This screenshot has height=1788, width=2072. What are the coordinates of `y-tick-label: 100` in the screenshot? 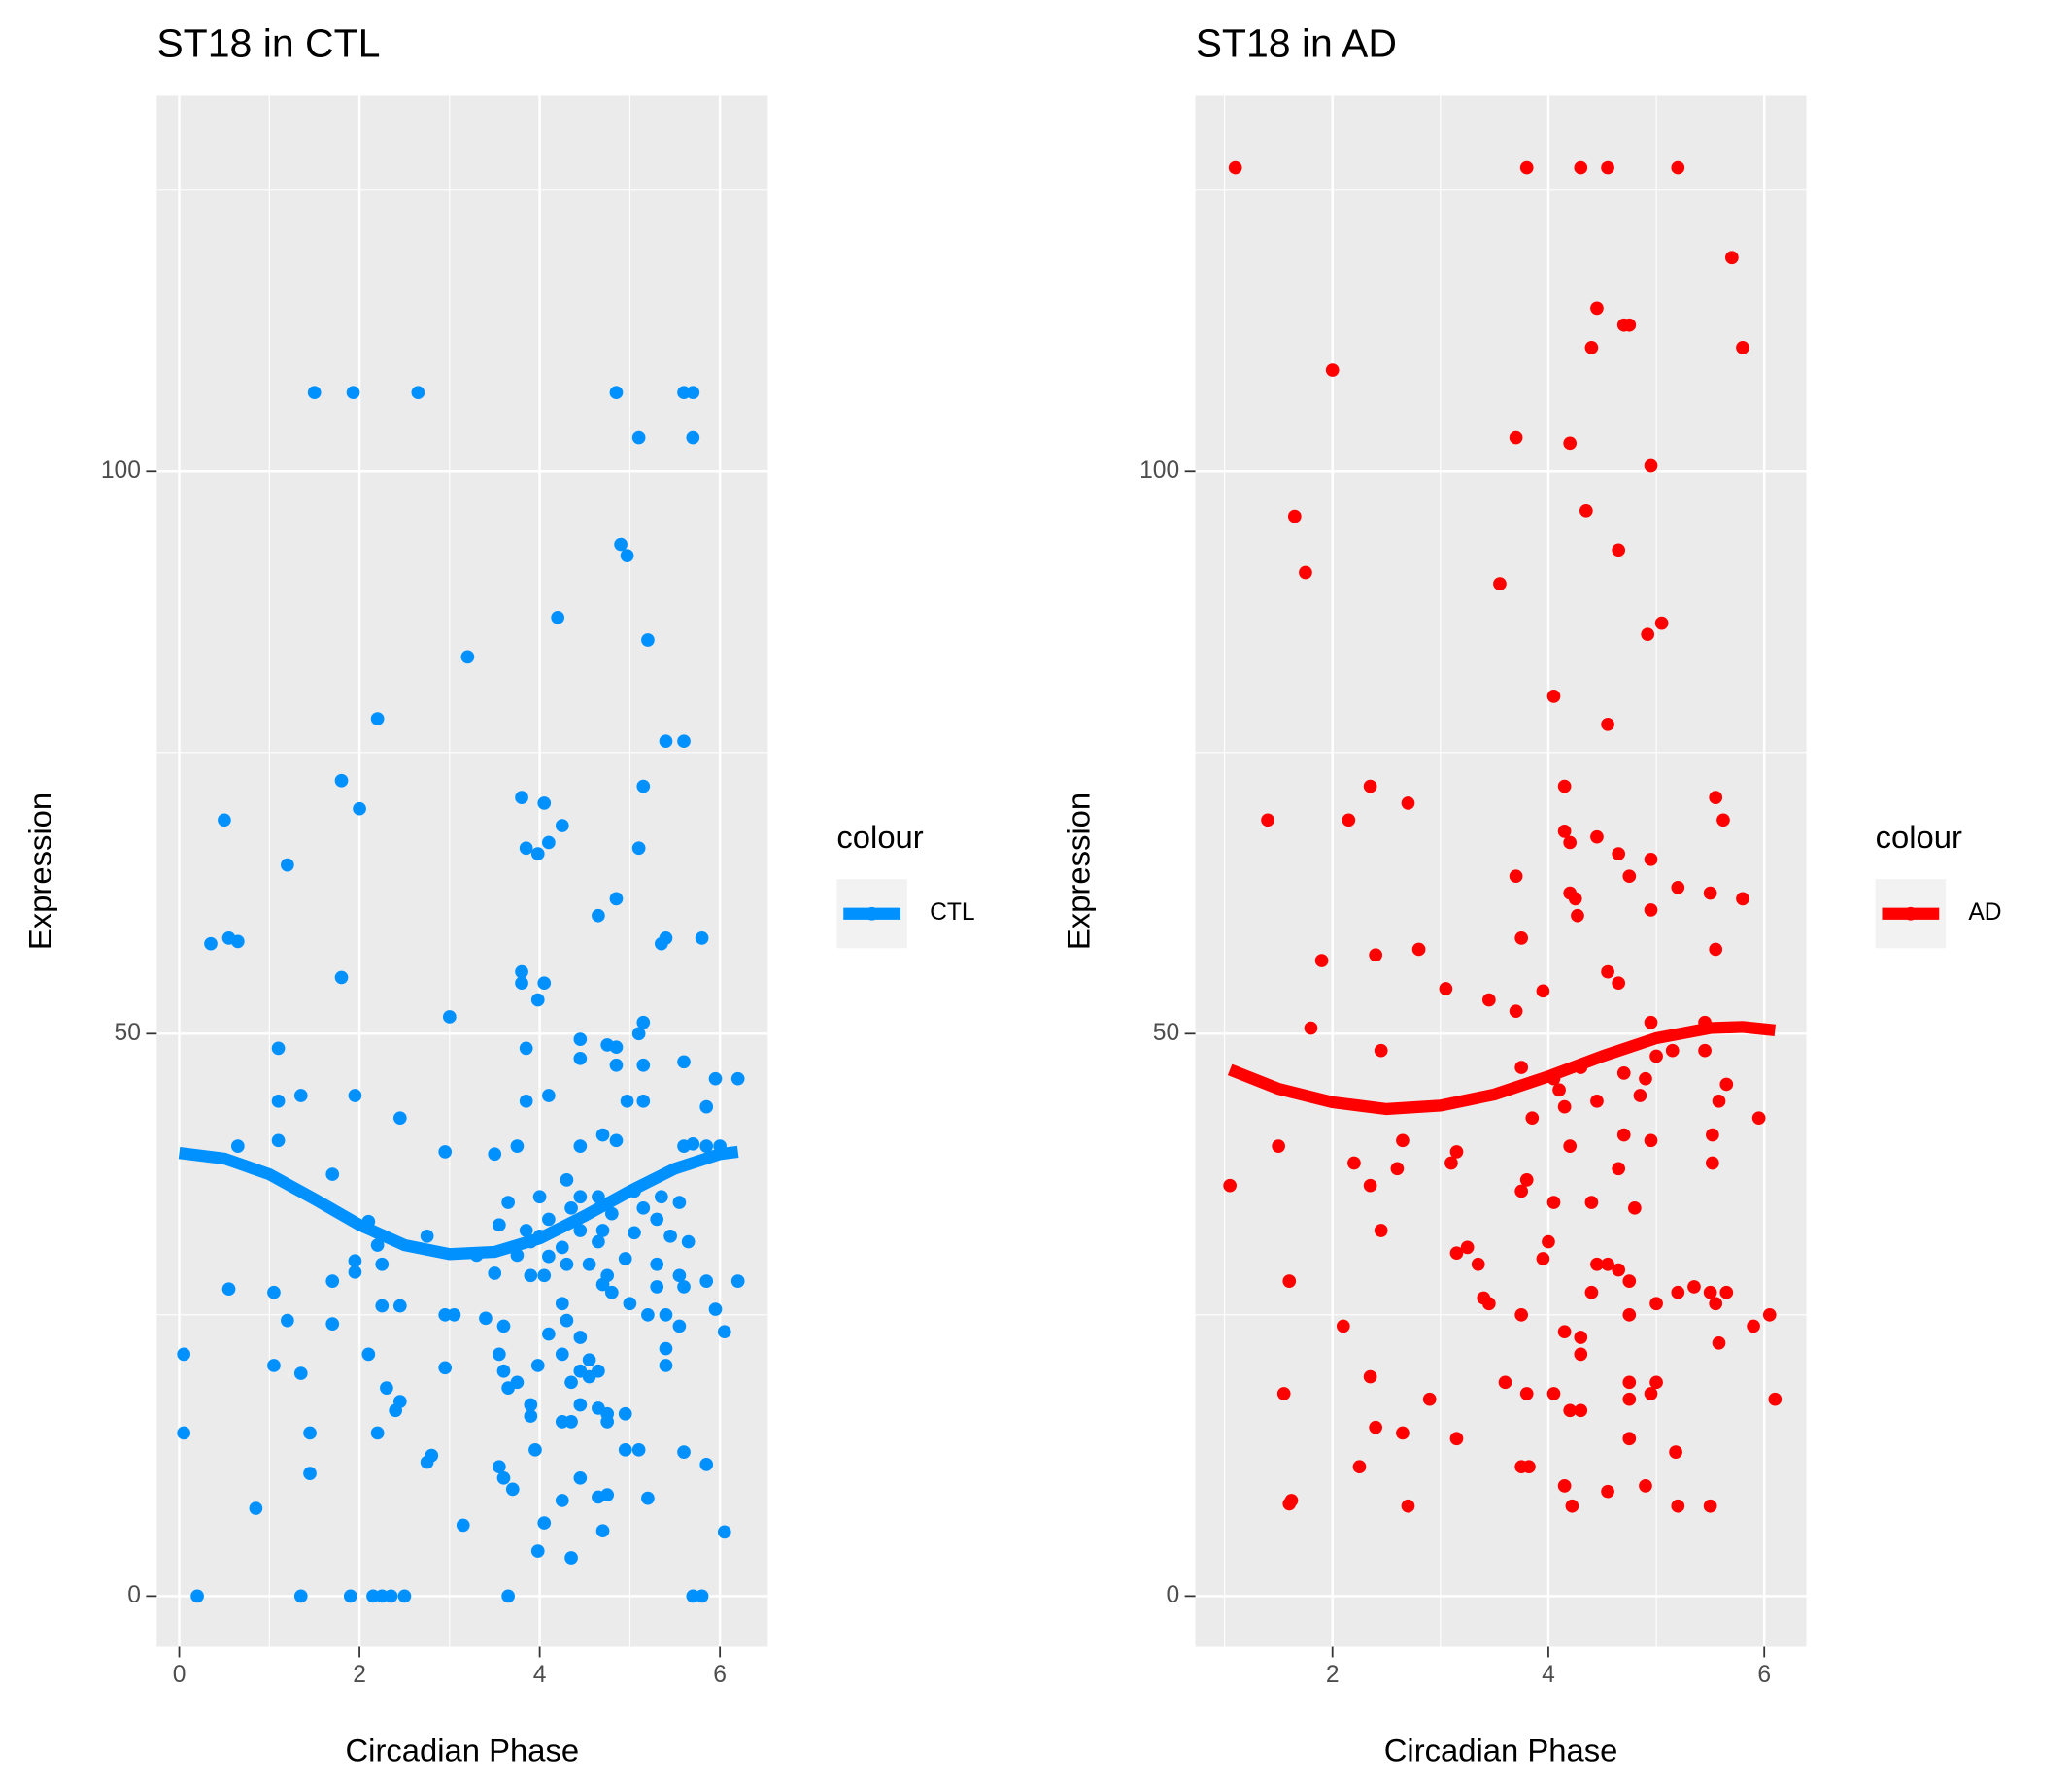 It's located at (121, 471).